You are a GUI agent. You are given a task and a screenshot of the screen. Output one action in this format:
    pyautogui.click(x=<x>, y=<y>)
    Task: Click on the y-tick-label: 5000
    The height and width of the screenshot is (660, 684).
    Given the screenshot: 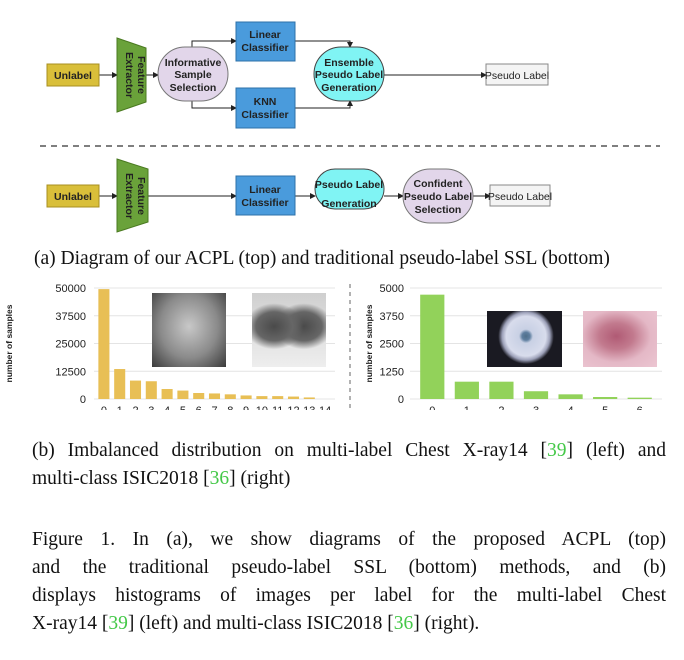 What is the action you would take?
    pyautogui.click(x=392, y=289)
    